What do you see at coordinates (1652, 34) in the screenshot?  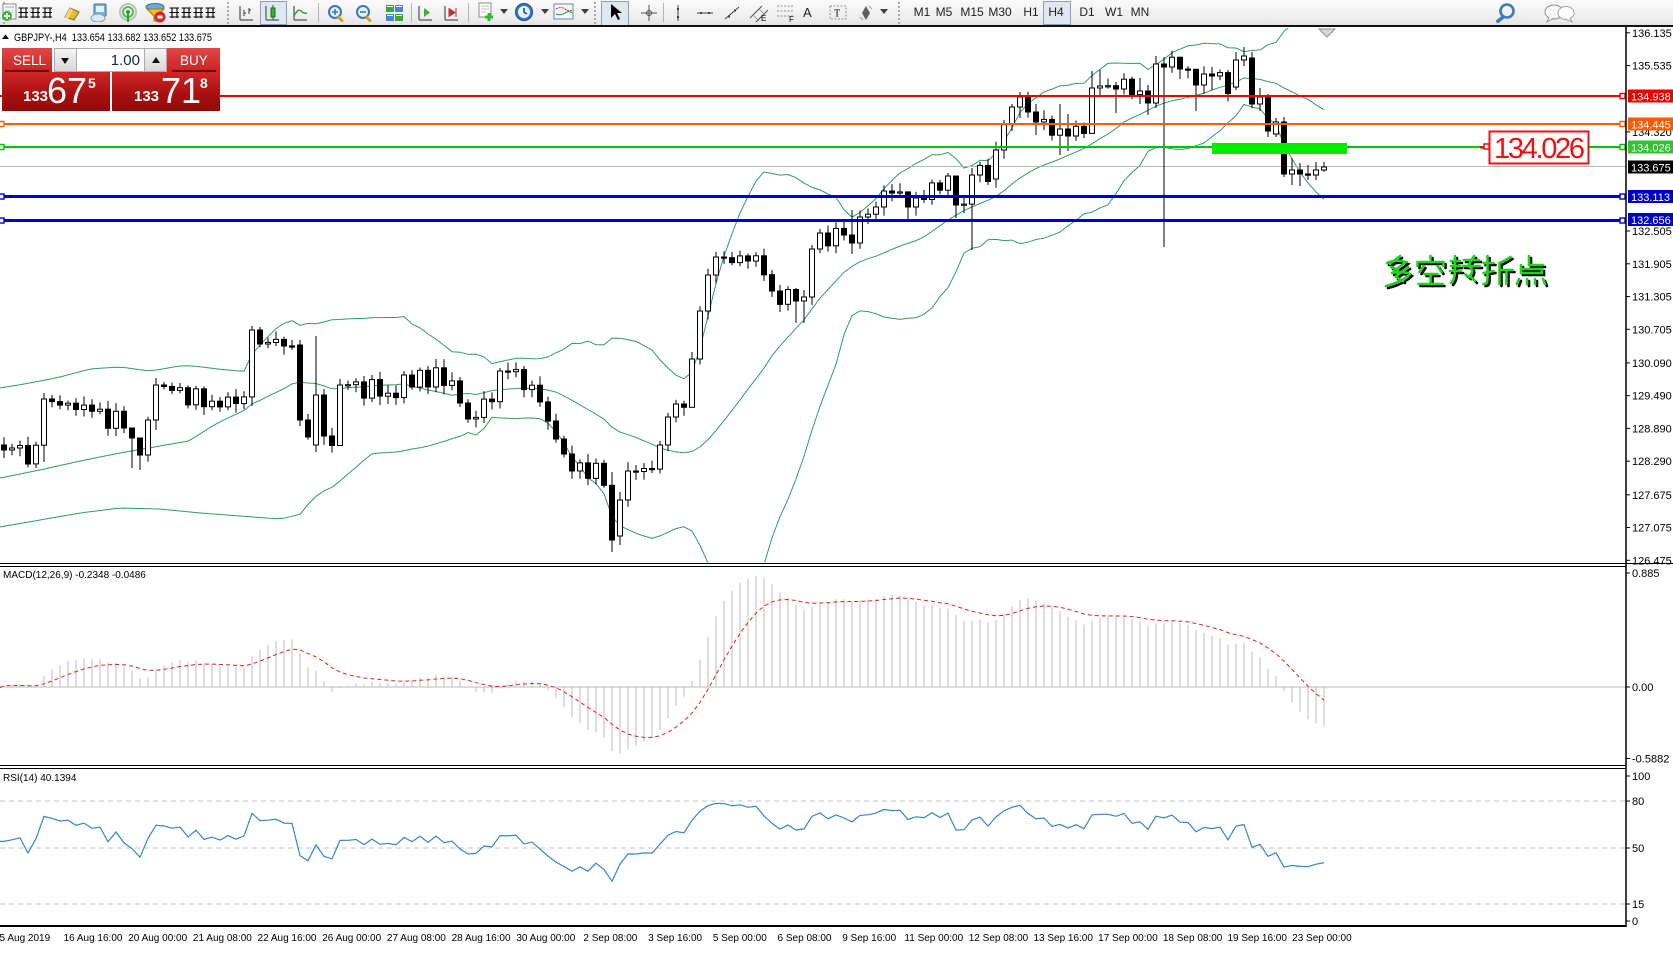 I see `svg-text: 136.135` at bounding box center [1652, 34].